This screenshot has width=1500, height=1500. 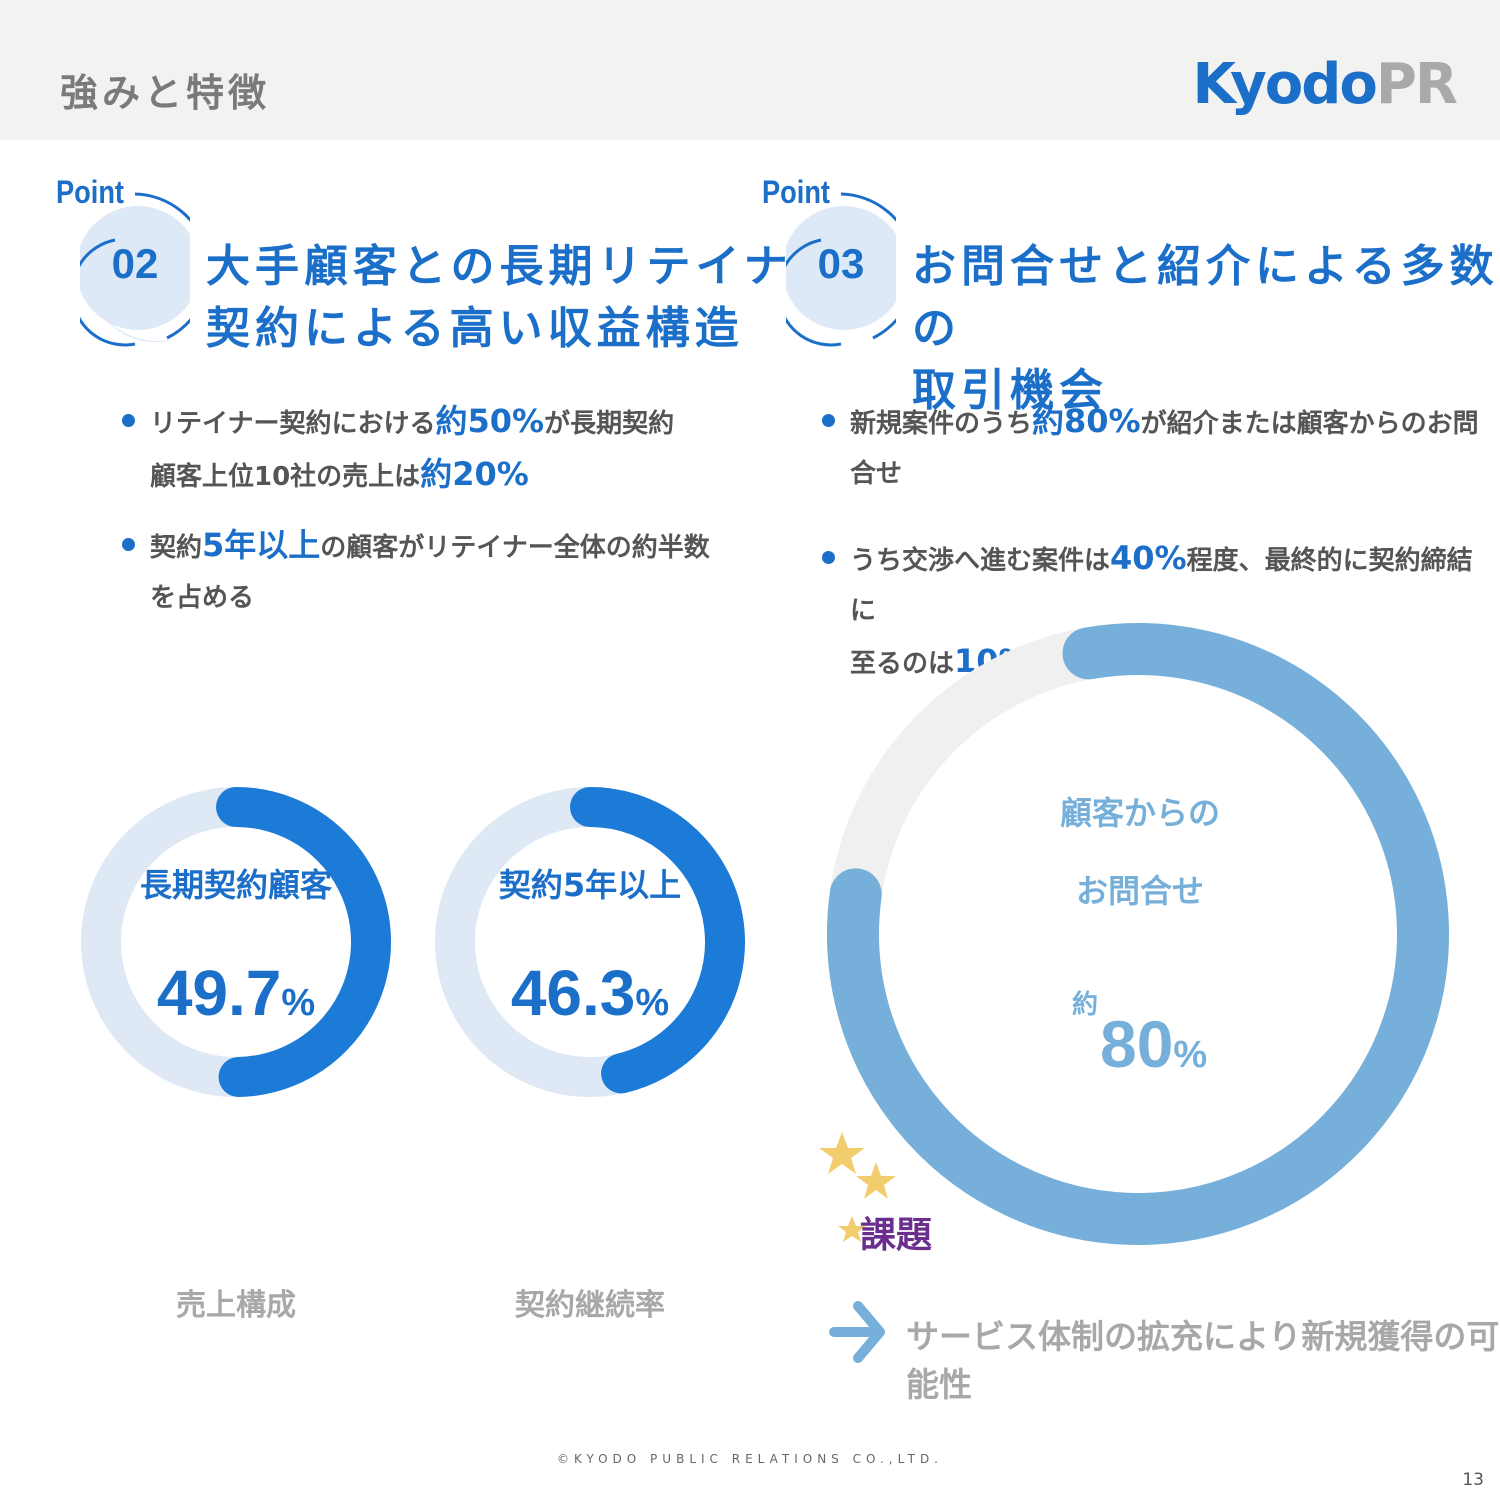 I want to click on bullet-text: 新規案件のうち, so click(x=941, y=424).